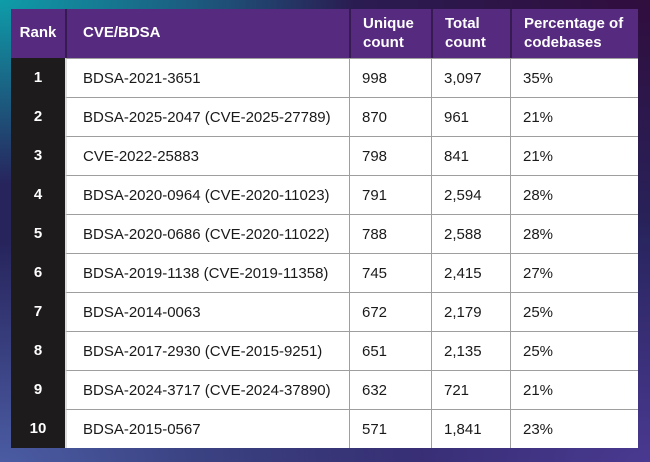  Describe the element at coordinates (470, 272) in the screenshot. I see `total-count-cell: 2,415` at that location.